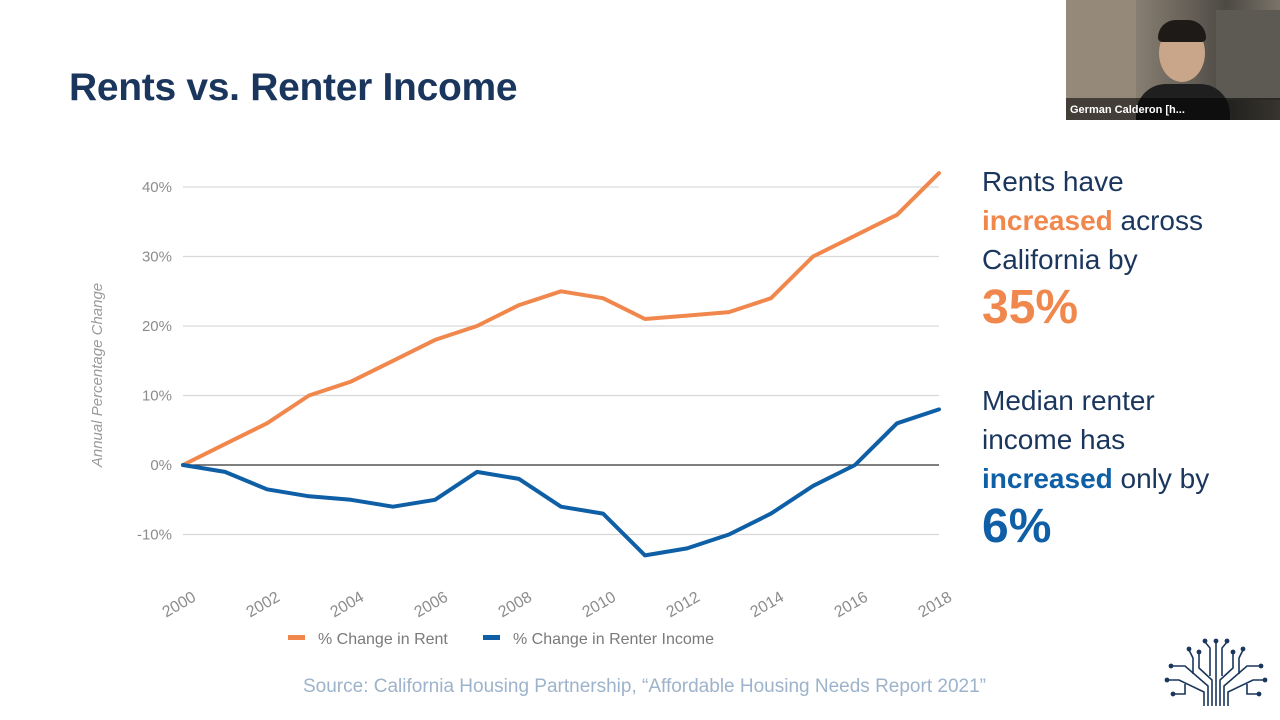 Image resolution: width=1280 pixels, height=720 pixels. I want to click on x-tick-label: 2012, so click(683, 605).